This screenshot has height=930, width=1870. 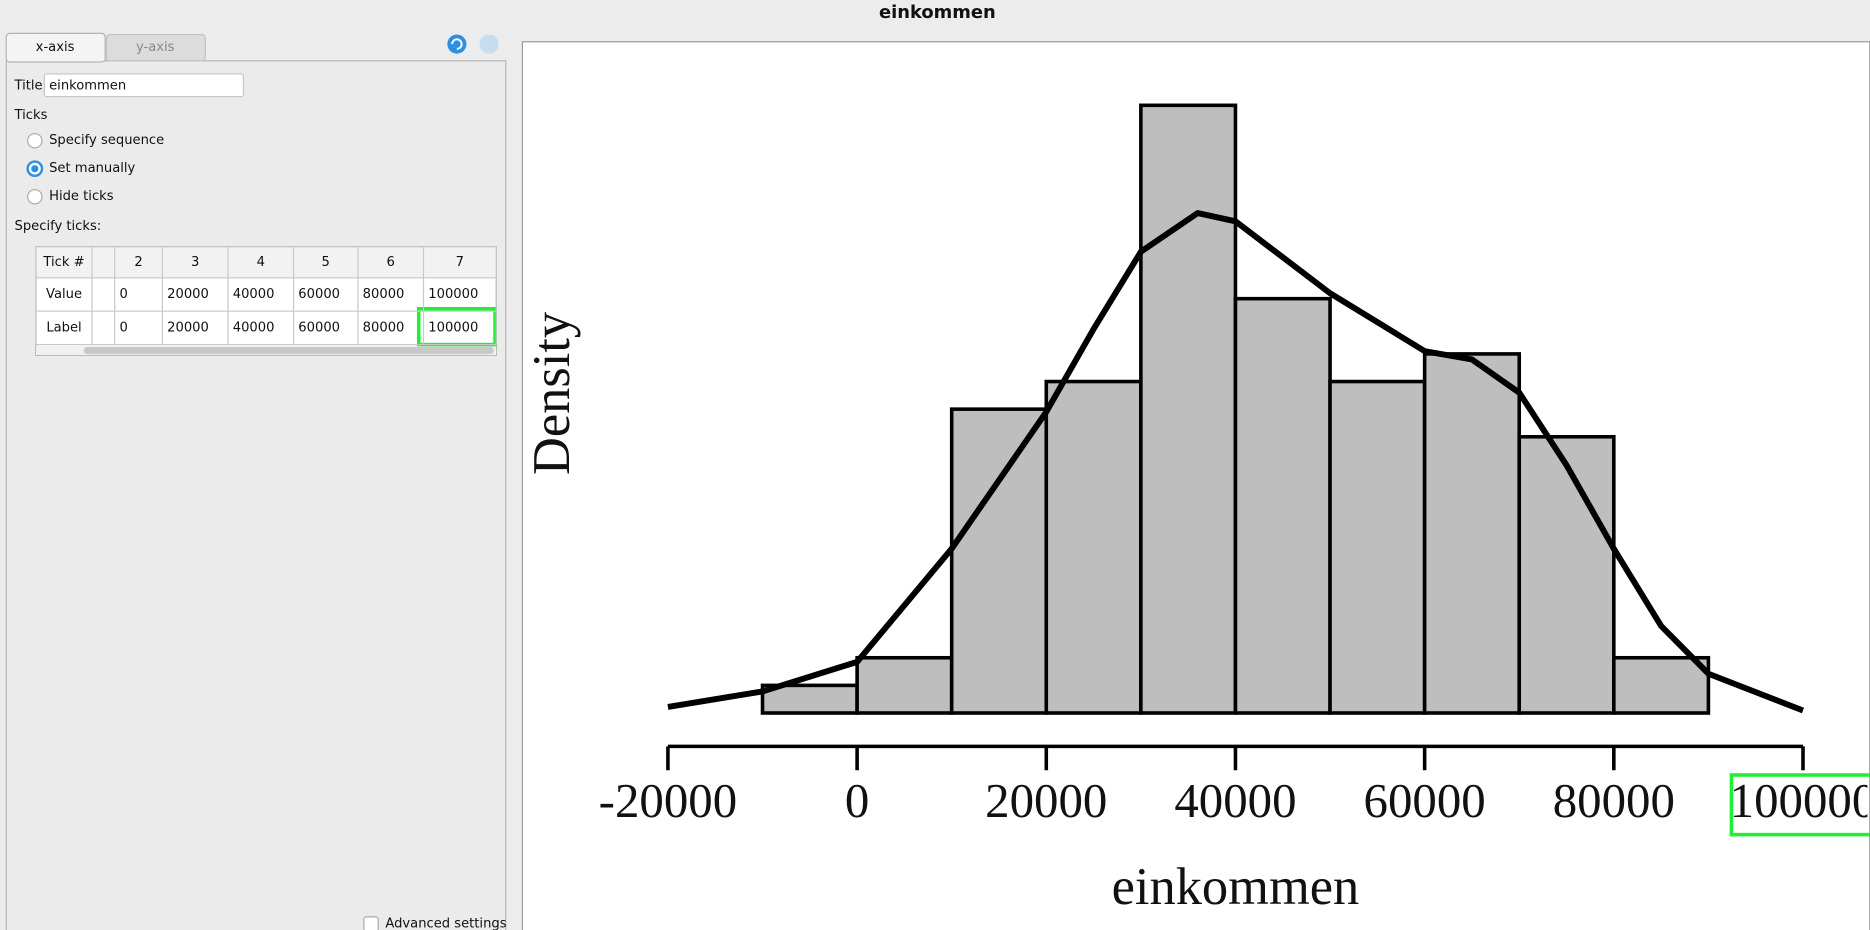 I want to click on highlight-box, so click(x=1799, y=805).